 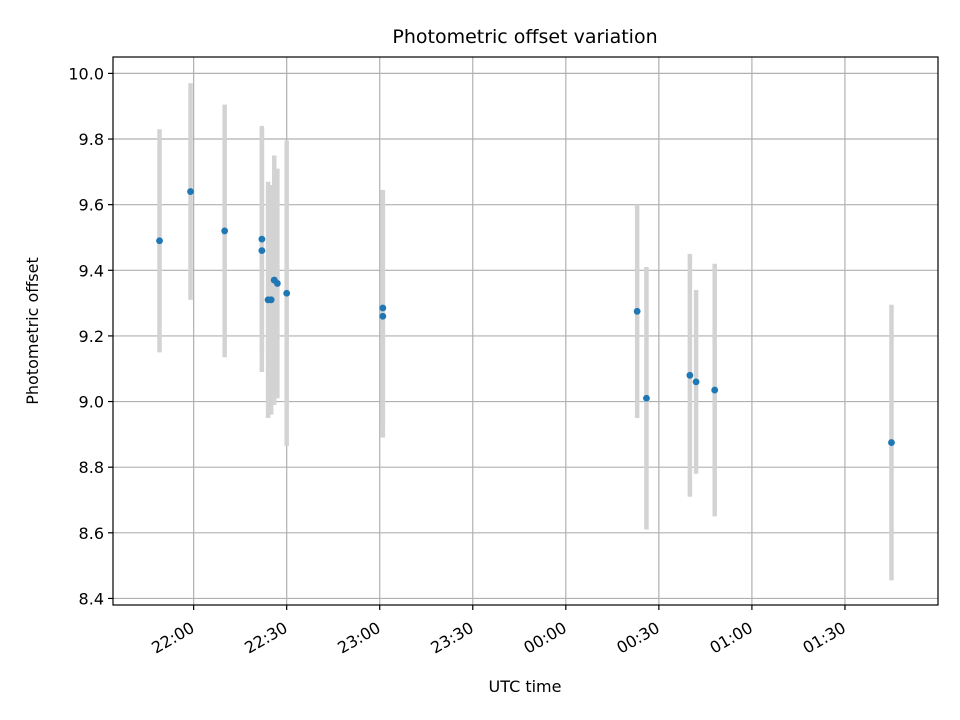 What do you see at coordinates (91, 205) in the screenshot?
I see `y-tick-label: 9.6` at bounding box center [91, 205].